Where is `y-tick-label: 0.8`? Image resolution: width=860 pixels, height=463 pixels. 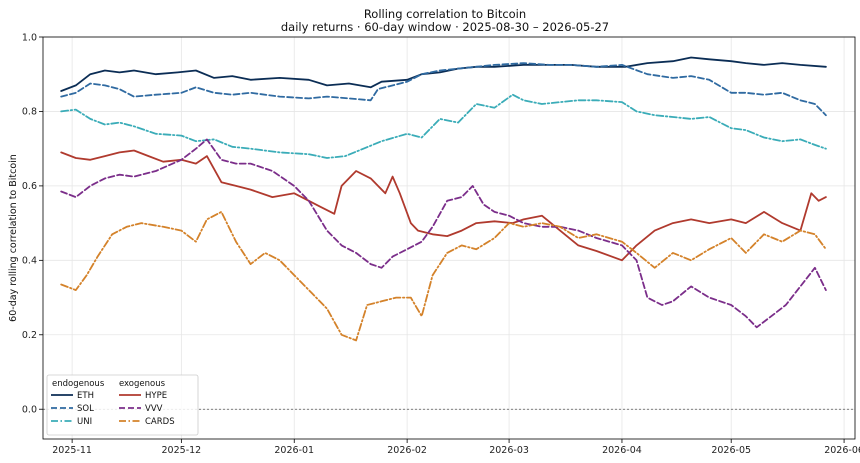
y-tick-label: 0.8 is located at coordinates (29, 112).